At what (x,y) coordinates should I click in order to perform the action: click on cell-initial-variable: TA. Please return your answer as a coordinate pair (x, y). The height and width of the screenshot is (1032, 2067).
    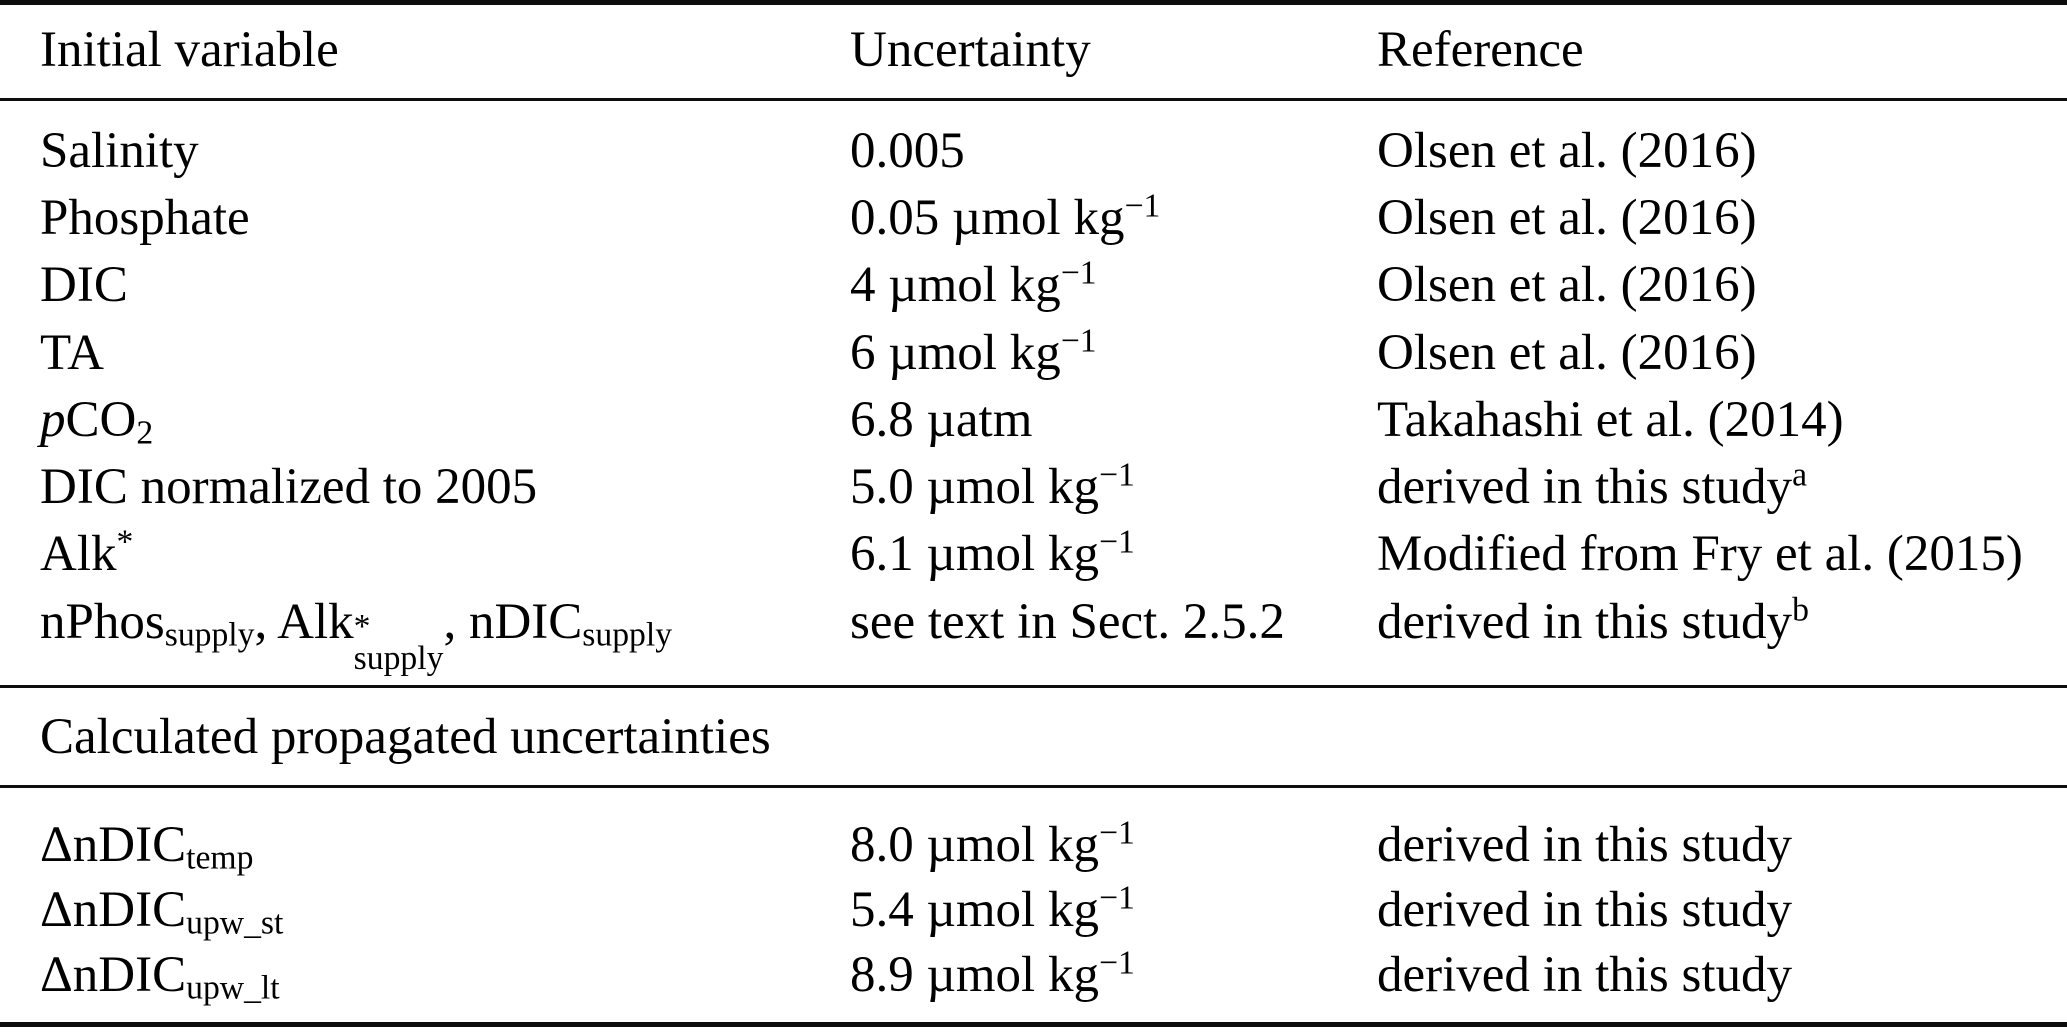
    Looking at the image, I should click on (72, 353).